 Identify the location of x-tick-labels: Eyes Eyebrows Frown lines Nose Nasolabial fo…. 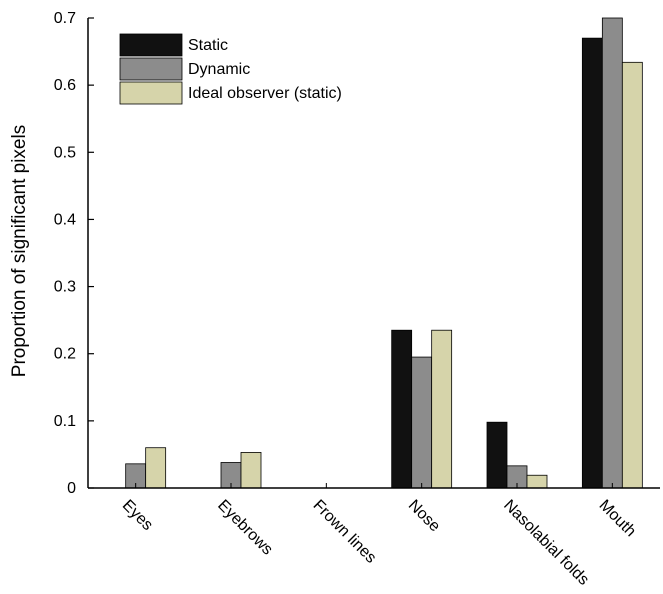
(379, 543).